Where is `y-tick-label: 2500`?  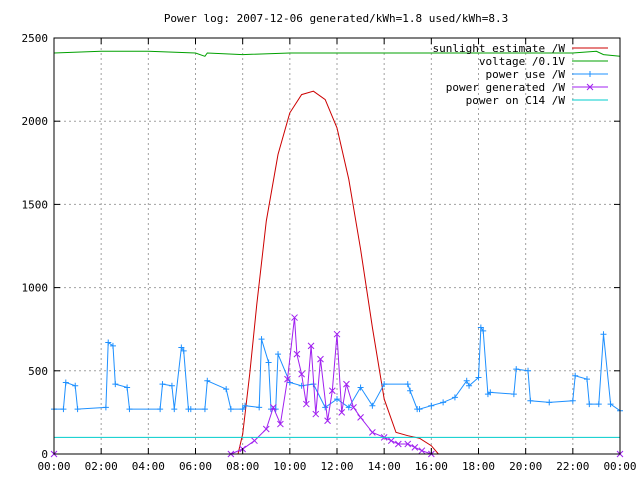
y-tick-label: 2500 is located at coordinates (35, 38).